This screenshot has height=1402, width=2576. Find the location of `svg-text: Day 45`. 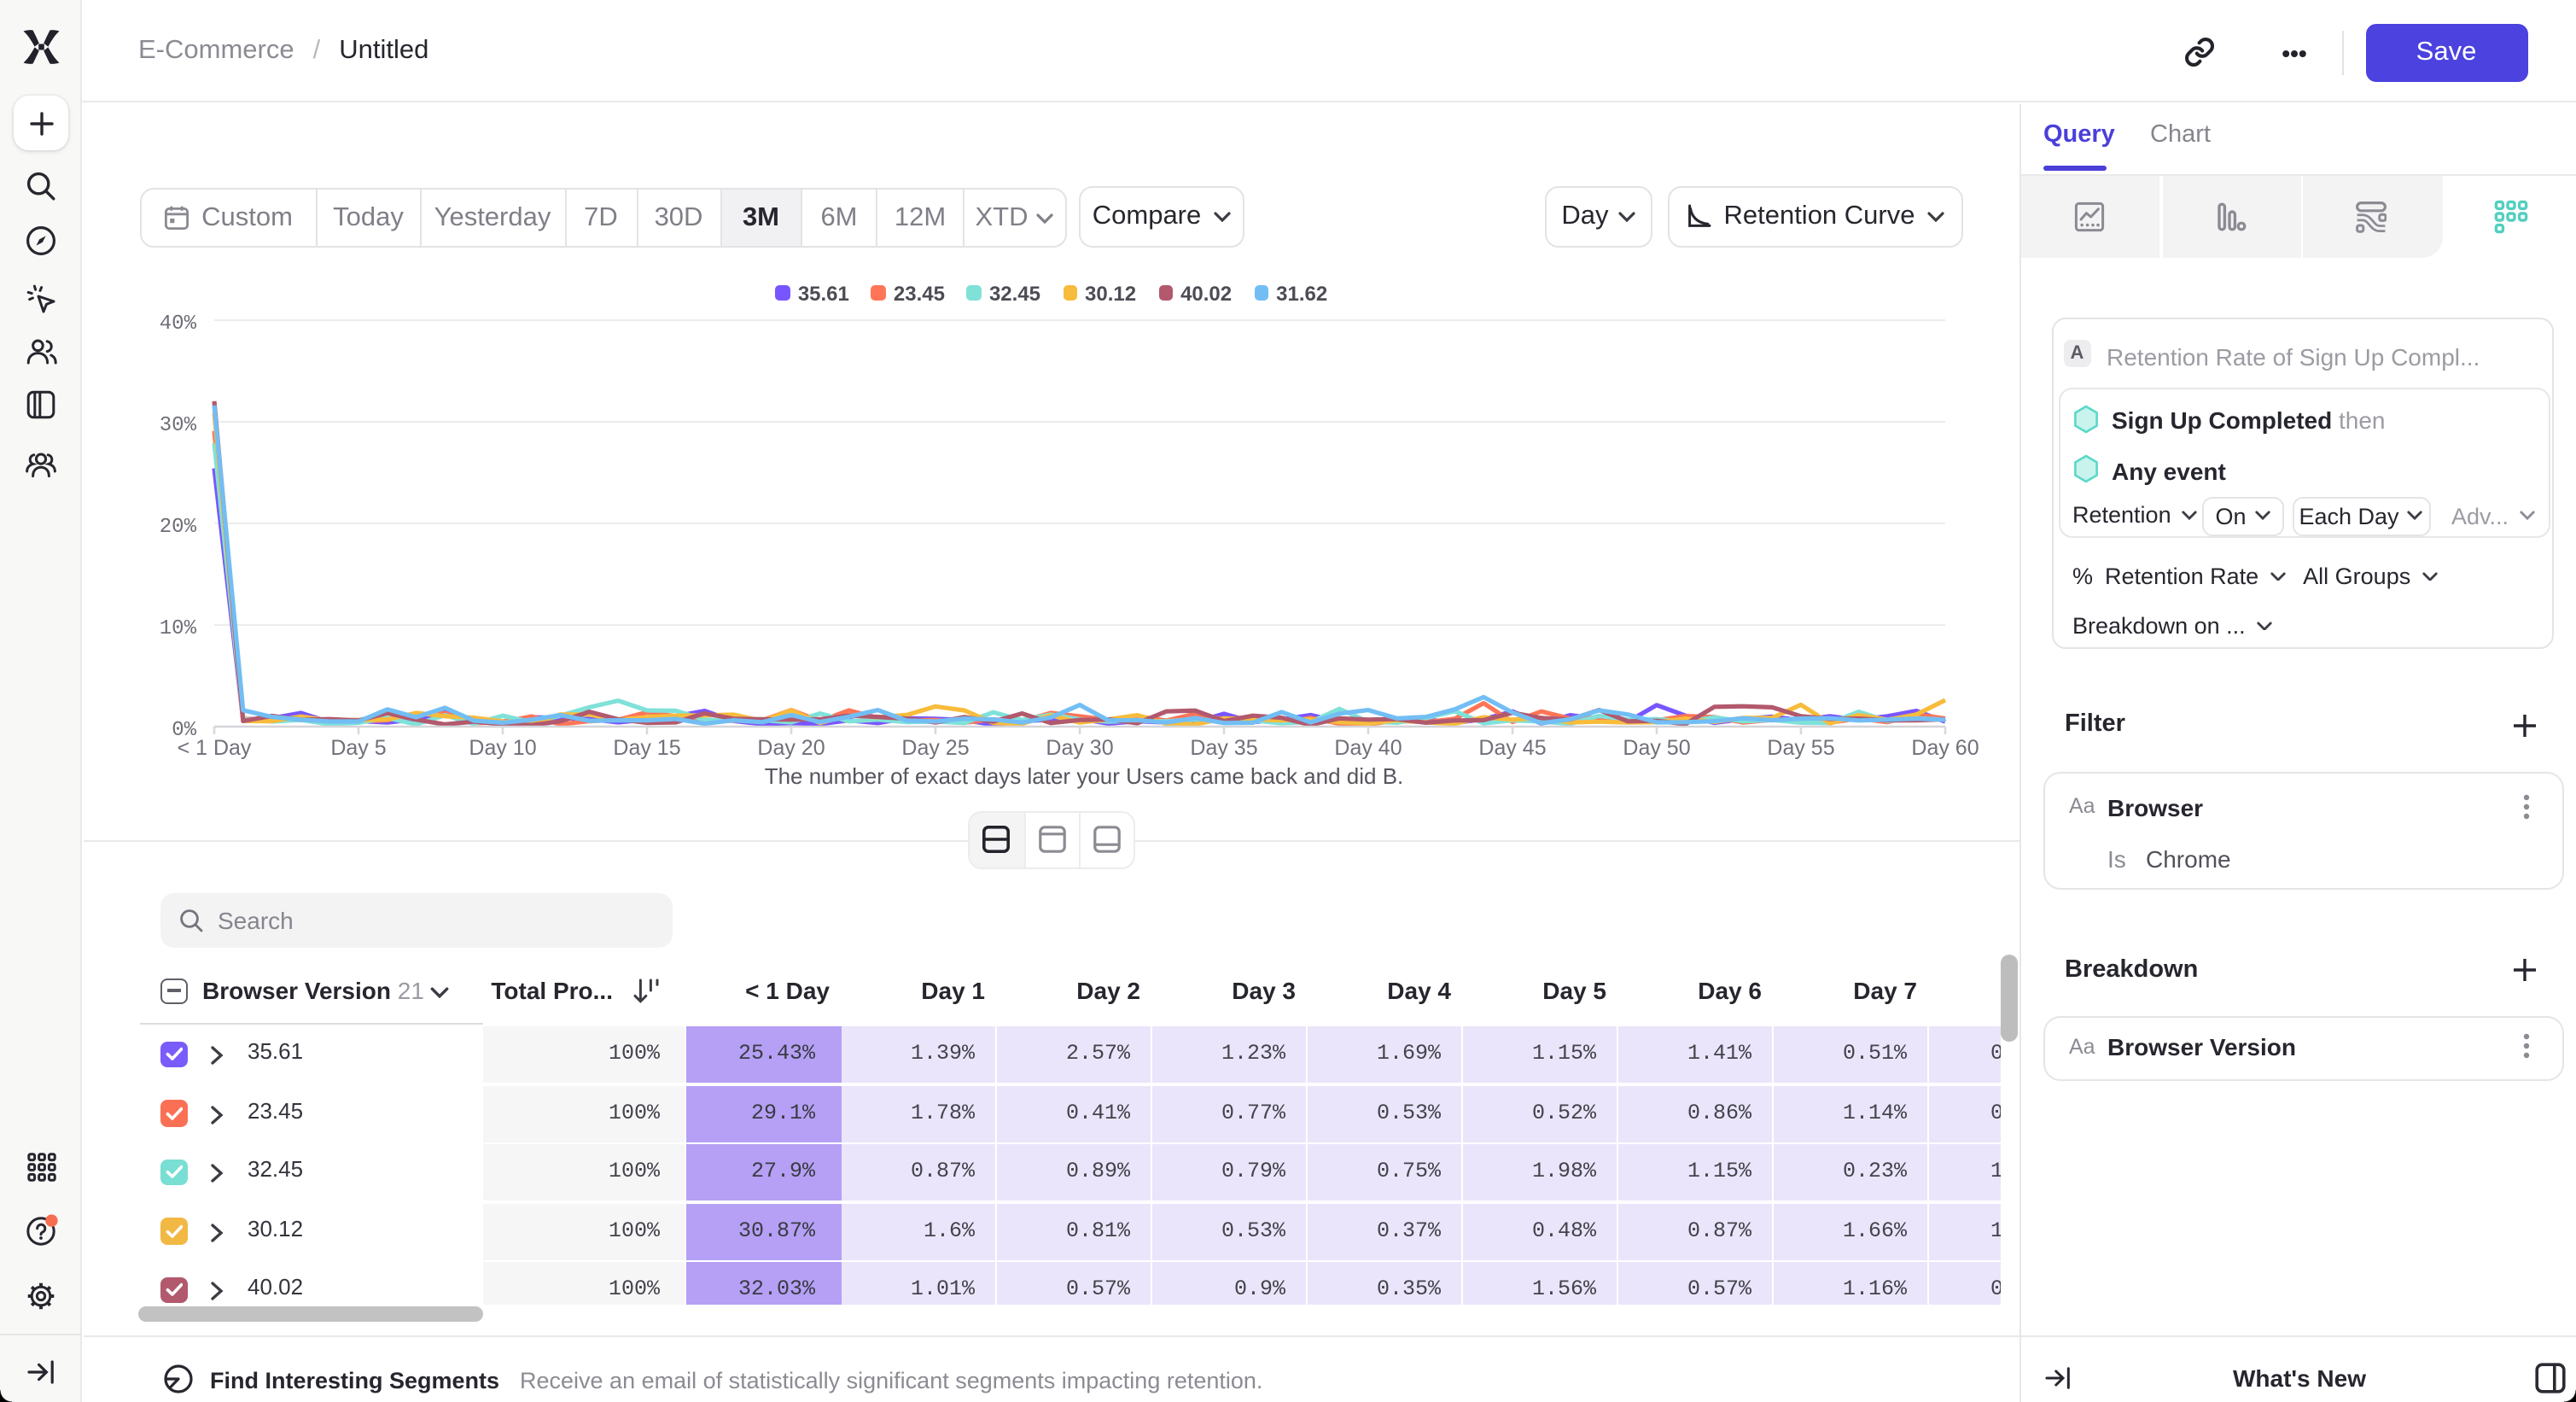

svg-text: Day 45 is located at coordinates (1512, 748).